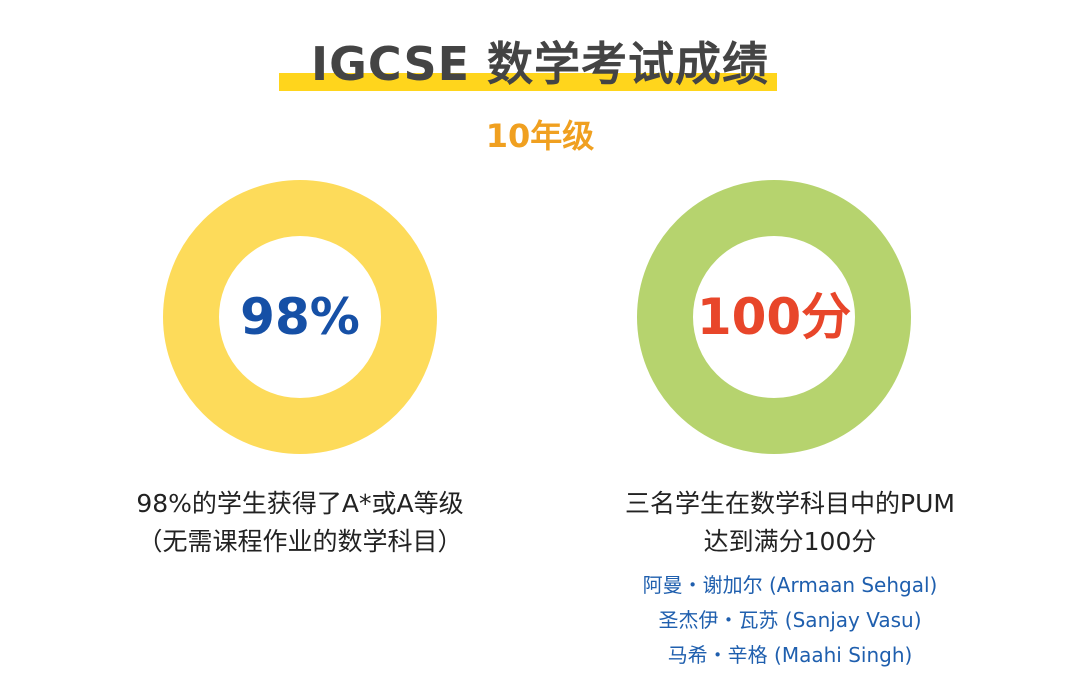 Image resolution: width=1080 pixels, height=687 pixels. I want to click on student-name: 圣杰伊・瓦苏 (Sanjay Vasu), so click(790, 620).